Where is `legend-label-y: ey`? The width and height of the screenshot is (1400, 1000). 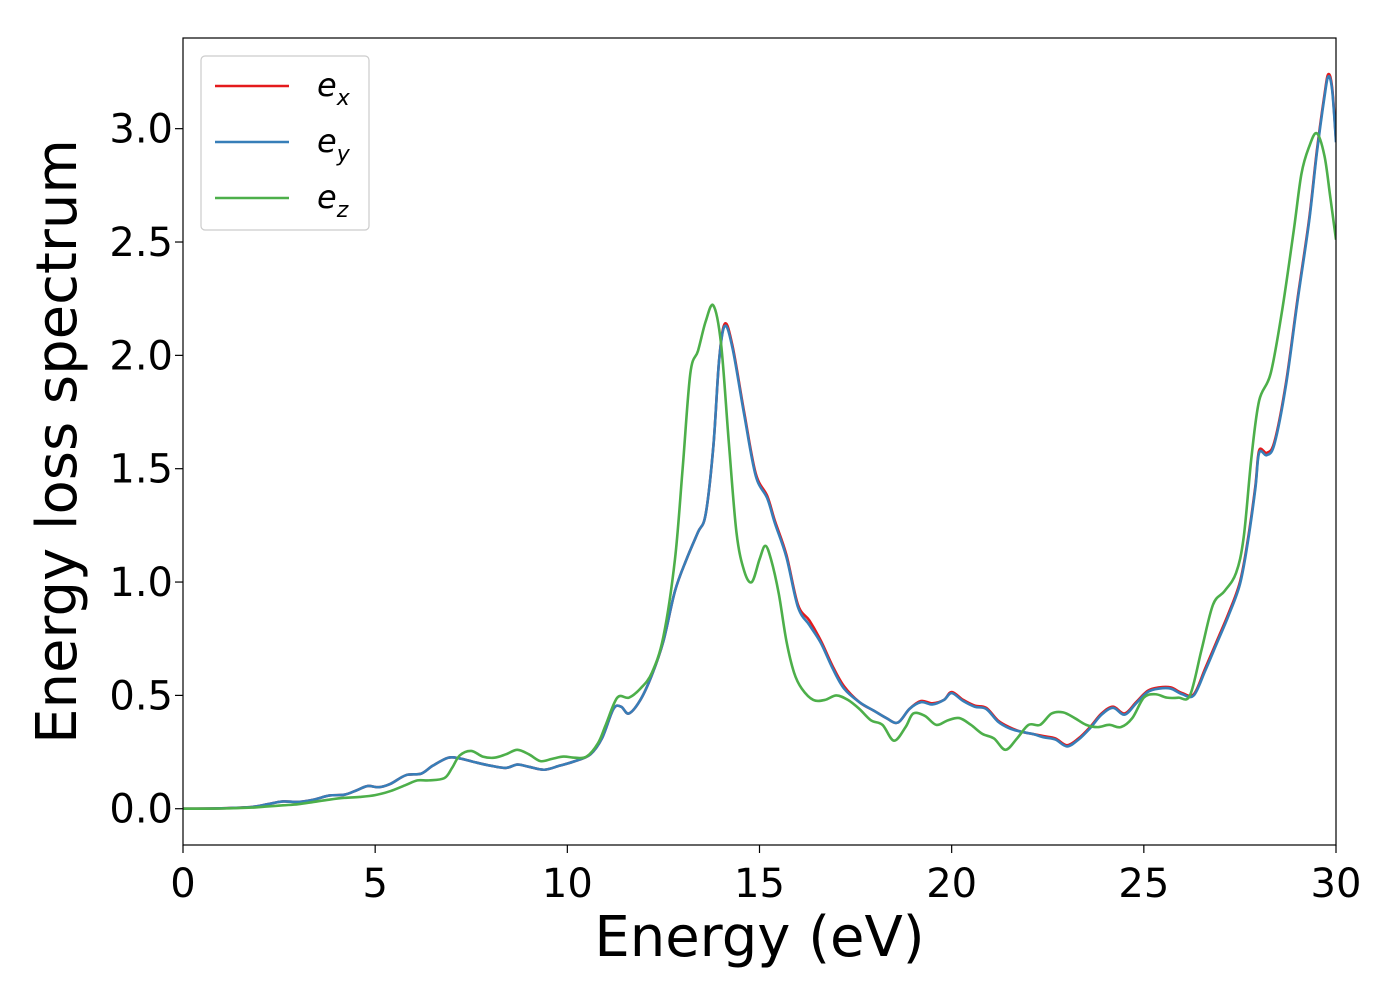
legend-label-y: ey is located at coordinates (334, 144).